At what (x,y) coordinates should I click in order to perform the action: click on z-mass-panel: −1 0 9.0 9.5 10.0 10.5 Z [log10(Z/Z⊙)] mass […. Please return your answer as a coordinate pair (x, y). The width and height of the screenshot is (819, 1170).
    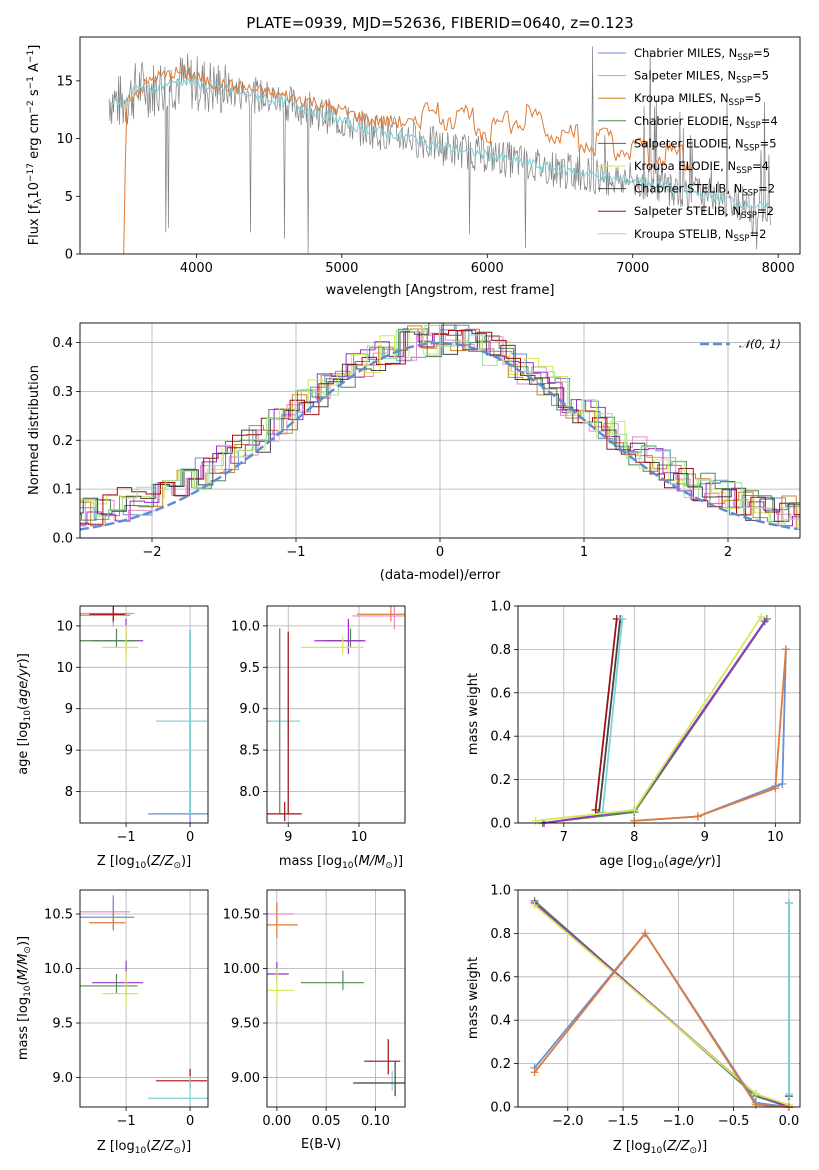
    Looking at the image, I should click on (112, 1022).